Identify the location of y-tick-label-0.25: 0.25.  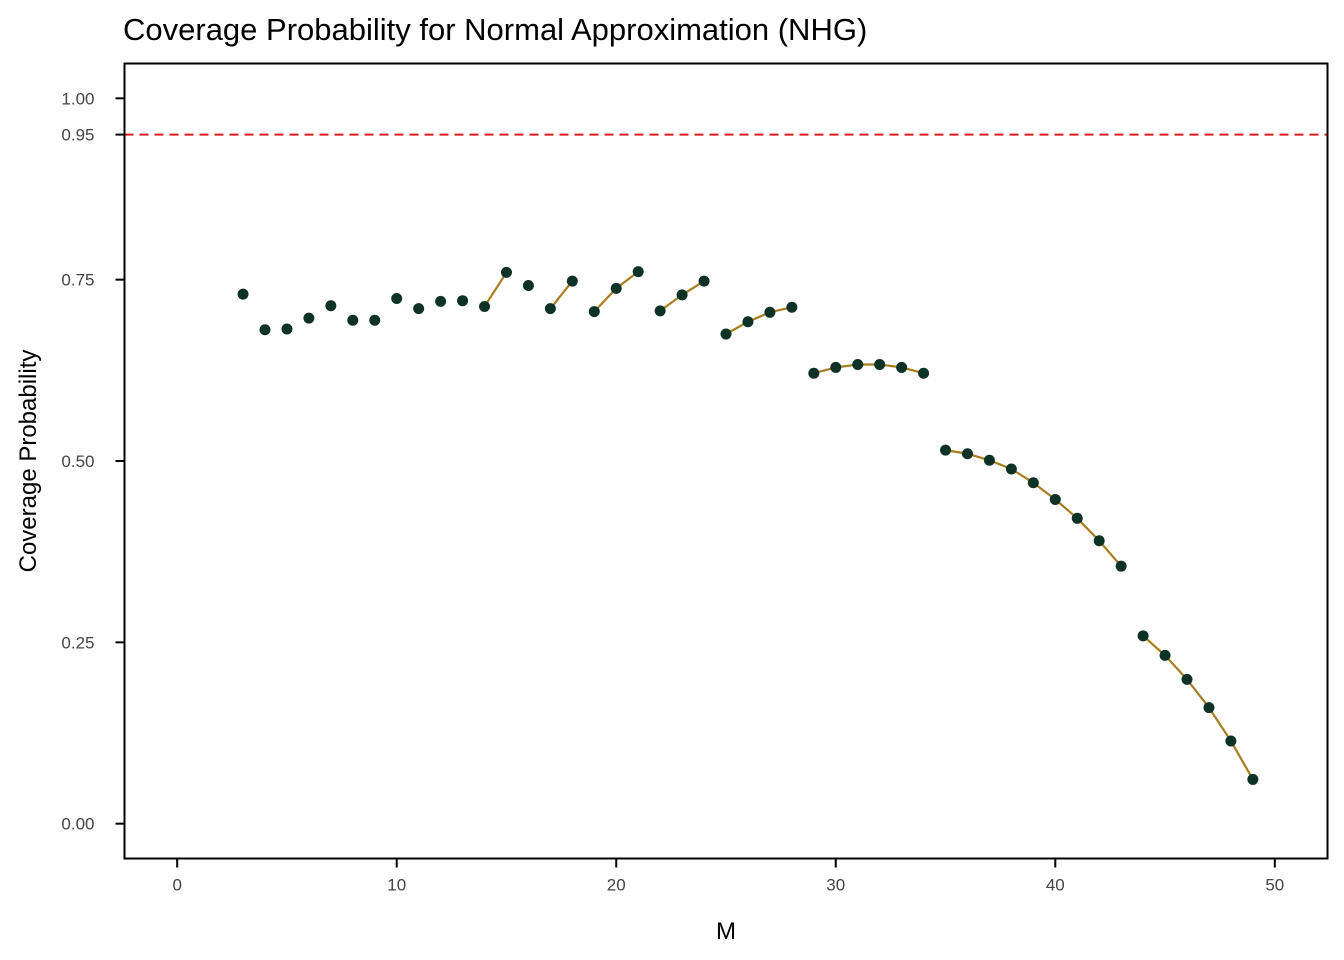
(77, 642).